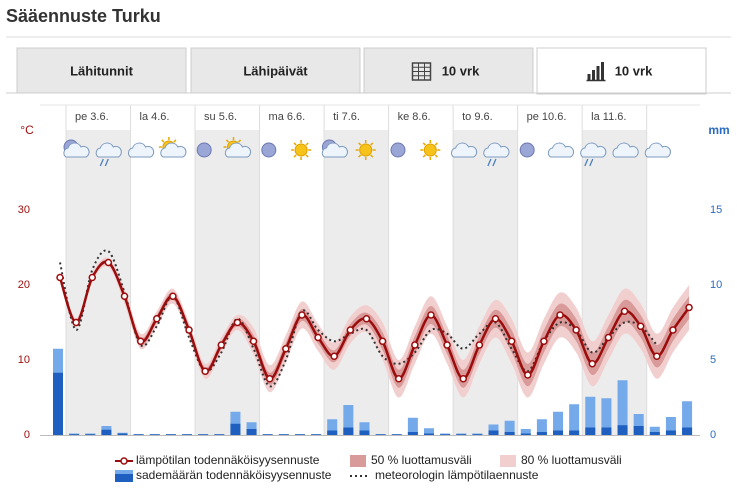 Image resolution: width=737 pixels, height=492 pixels. What do you see at coordinates (217, 460) in the screenshot?
I see `legend-item: lämpötilan todennäköisyysennuste` at bounding box center [217, 460].